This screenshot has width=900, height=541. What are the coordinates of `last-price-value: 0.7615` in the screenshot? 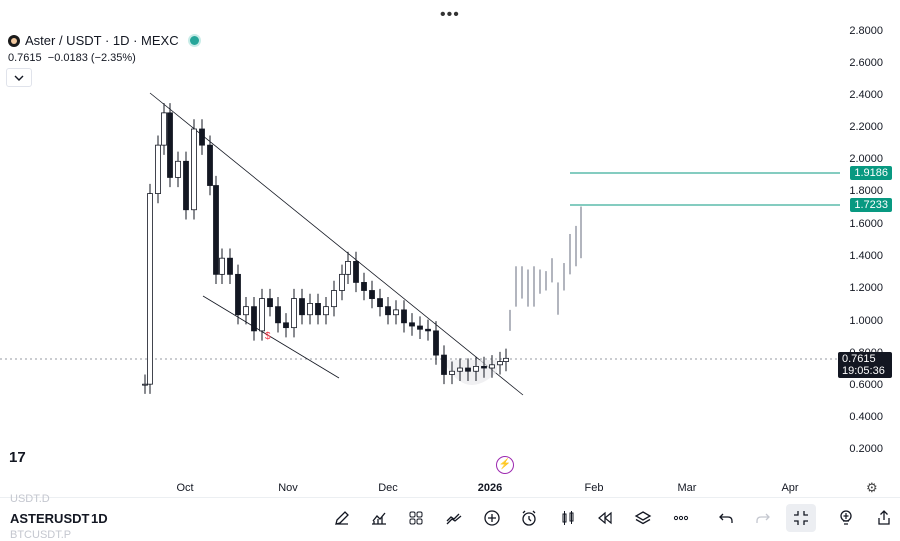 It's located at (859, 359).